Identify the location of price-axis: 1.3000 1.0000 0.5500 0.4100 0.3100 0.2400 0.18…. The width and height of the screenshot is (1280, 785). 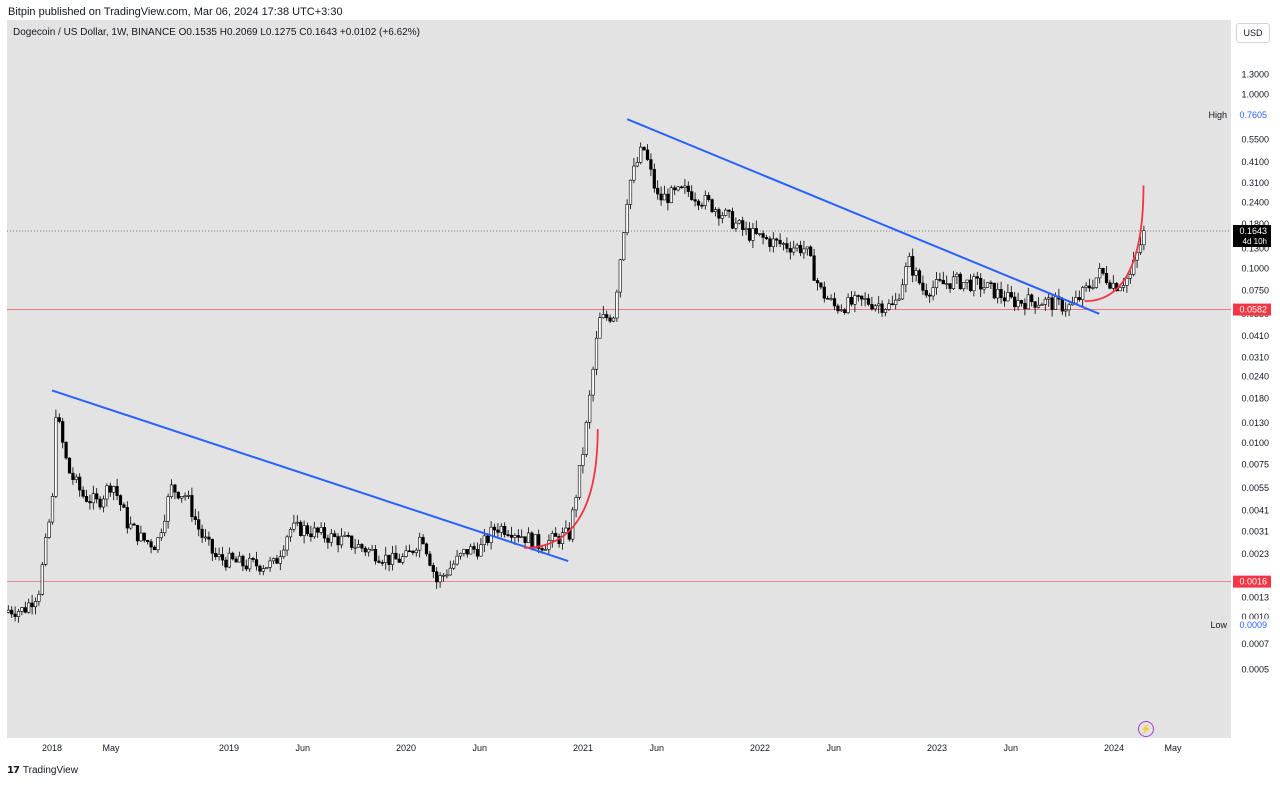
(1252, 389).